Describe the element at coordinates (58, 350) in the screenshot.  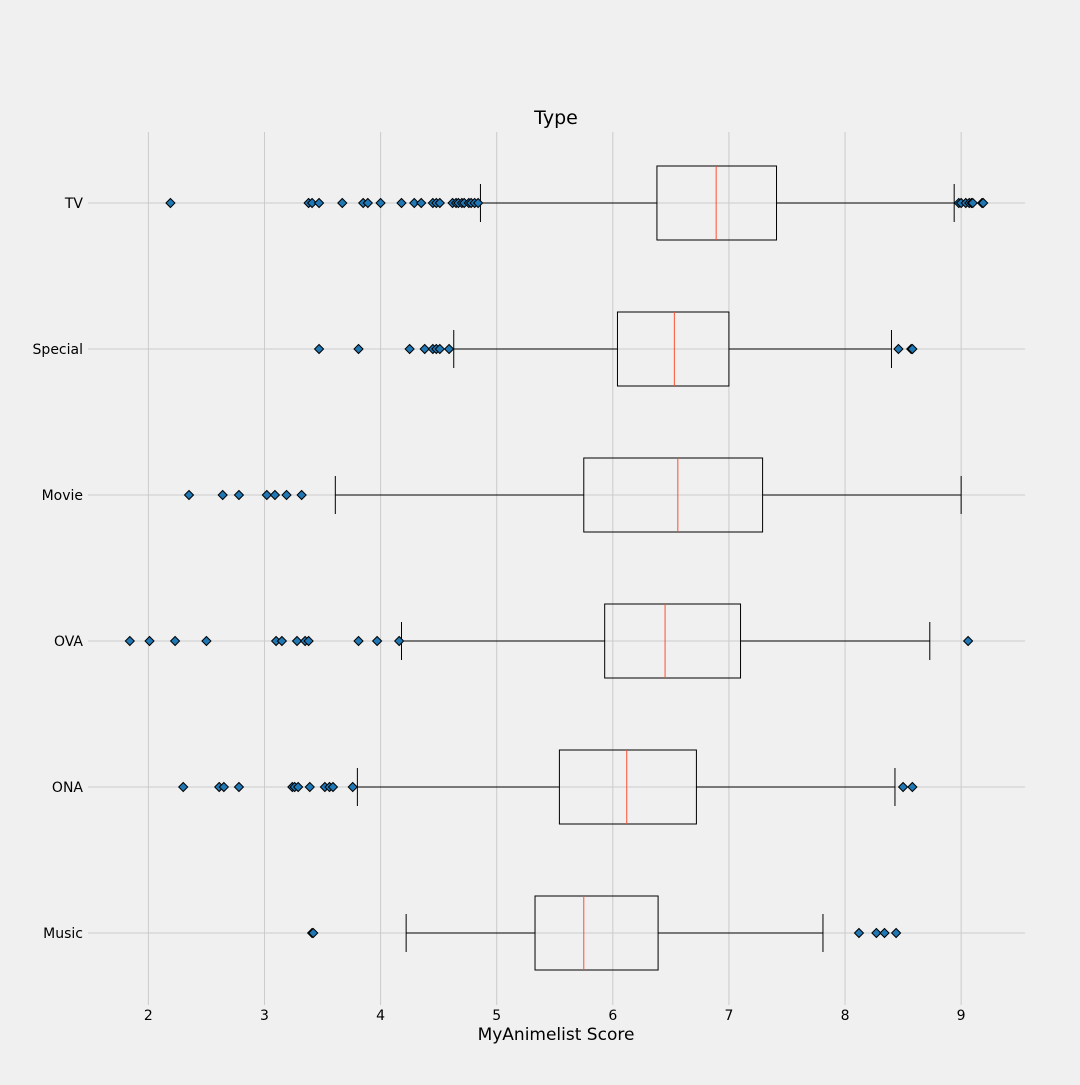
I see `y-tick-label: Special` at that location.